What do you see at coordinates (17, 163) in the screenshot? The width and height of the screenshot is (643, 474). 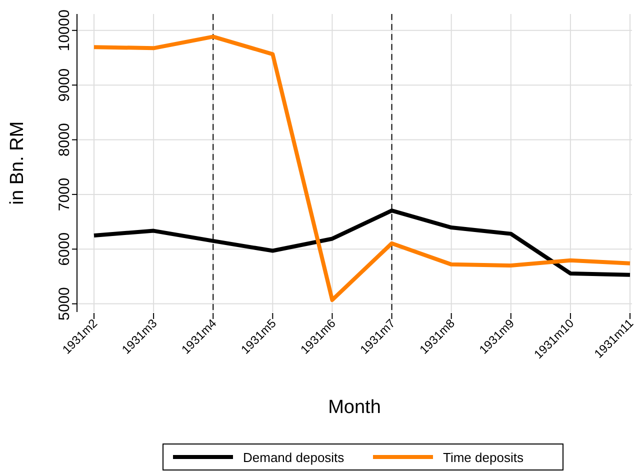 I see `y-axis-title: in Bn. RM` at bounding box center [17, 163].